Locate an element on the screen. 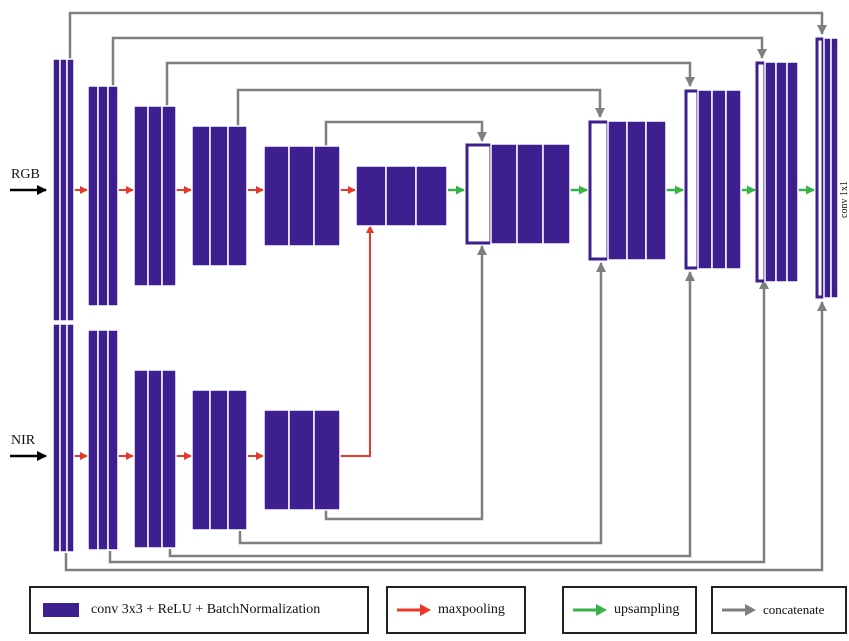 This screenshot has width=849, height=641. rgb-encoder is located at coordinates (196, 190).